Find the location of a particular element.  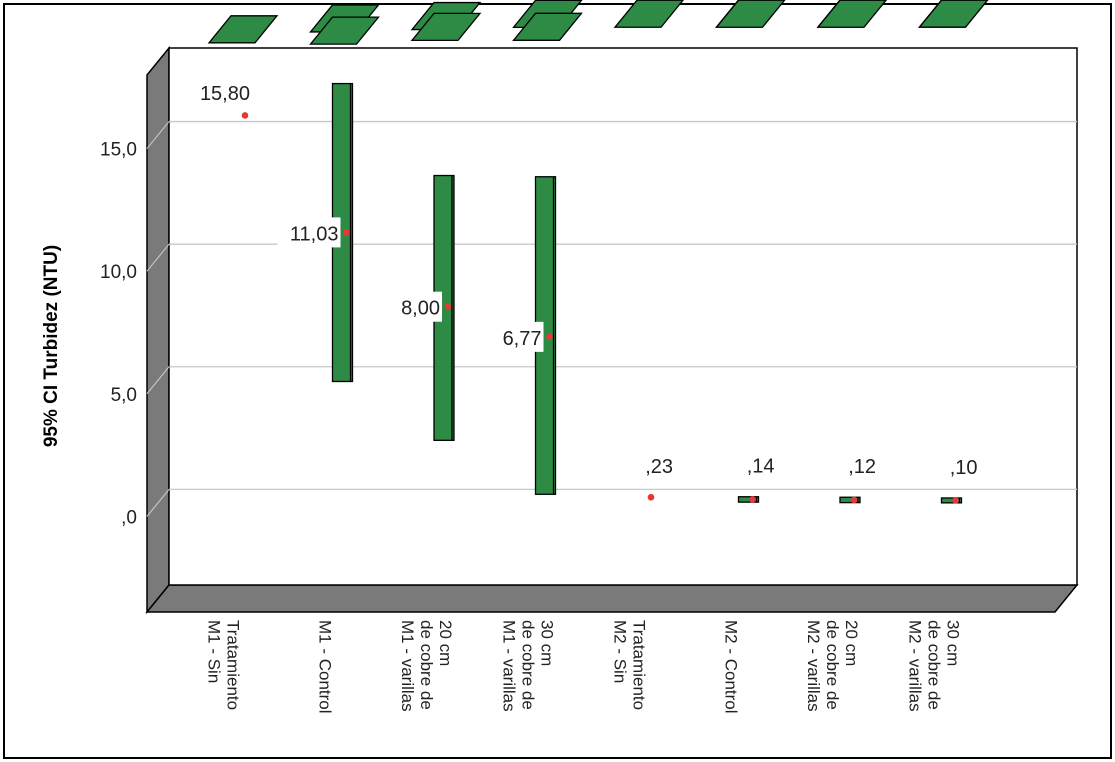

mean-label: 11,03 is located at coordinates (314, 234).